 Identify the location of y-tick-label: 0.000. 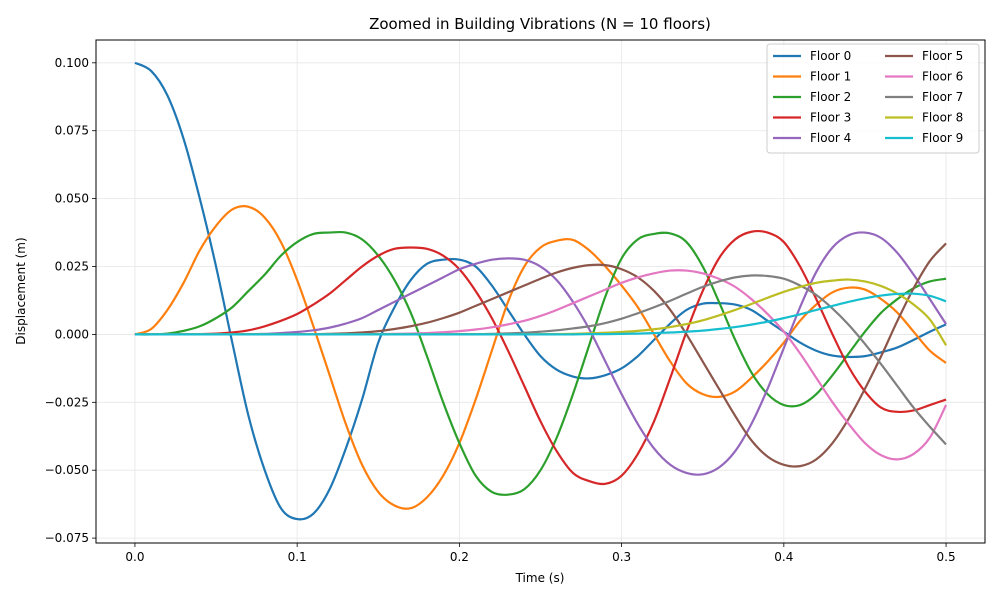
(72, 334).